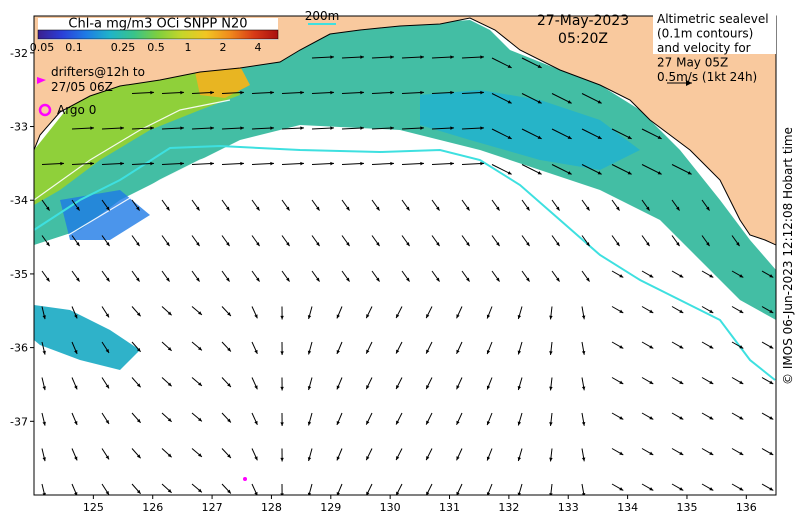  Describe the element at coordinates (746, 507) in the screenshot. I see `x-tick-label: 136` at that location.